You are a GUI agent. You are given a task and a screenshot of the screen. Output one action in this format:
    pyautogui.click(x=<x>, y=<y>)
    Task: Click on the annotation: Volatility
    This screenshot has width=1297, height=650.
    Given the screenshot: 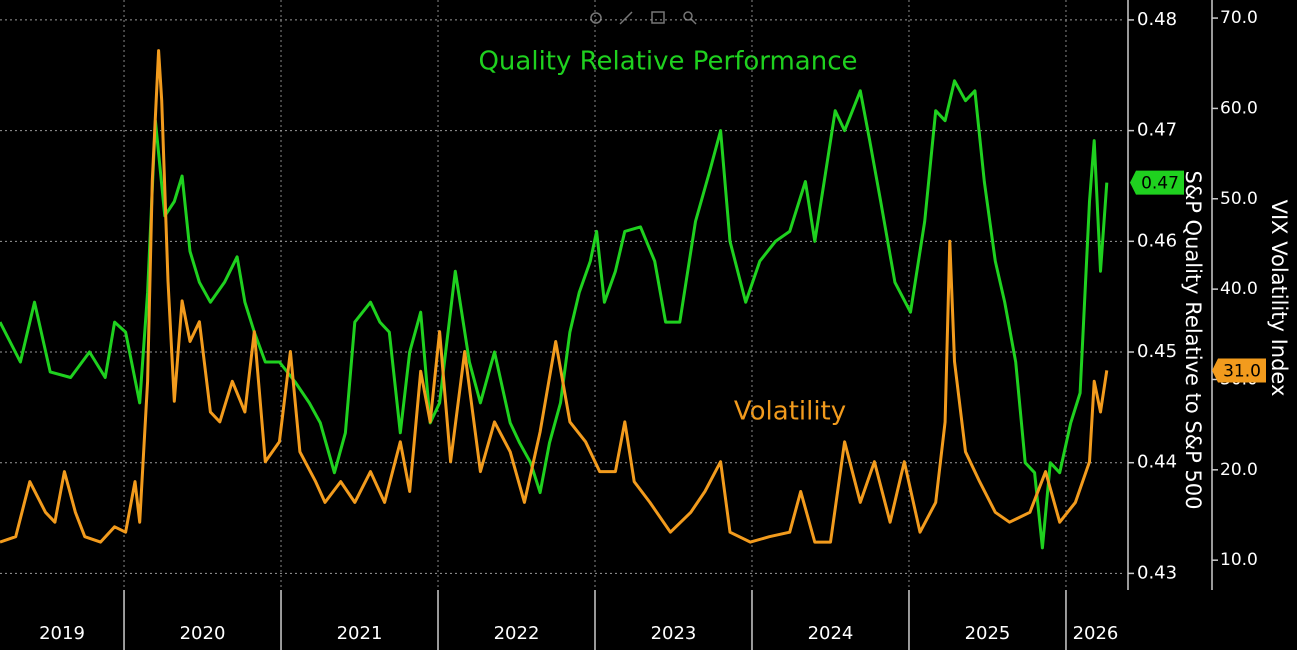 What is the action you would take?
    pyautogui.click(x=790, y=412)
    